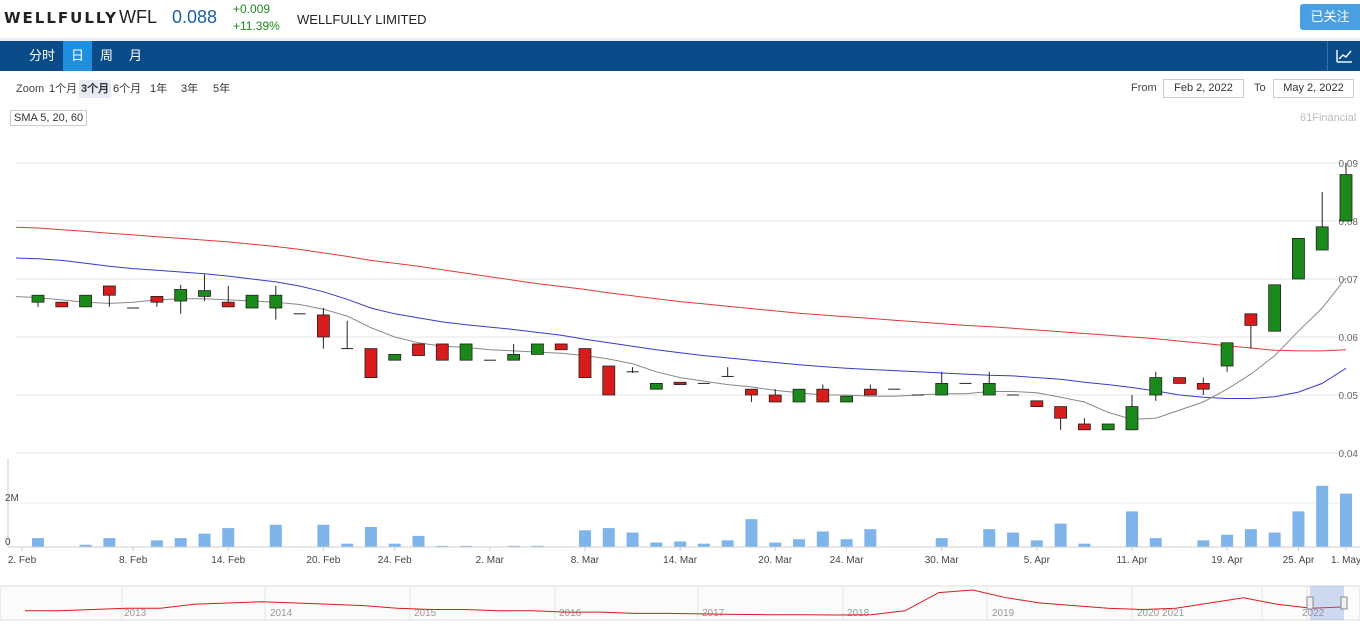  What do you see at coordinates (1132, 560) in the screenshot?
I see `x-axis-tick-label: 11. Apr` at bounding box center [1132, 560].